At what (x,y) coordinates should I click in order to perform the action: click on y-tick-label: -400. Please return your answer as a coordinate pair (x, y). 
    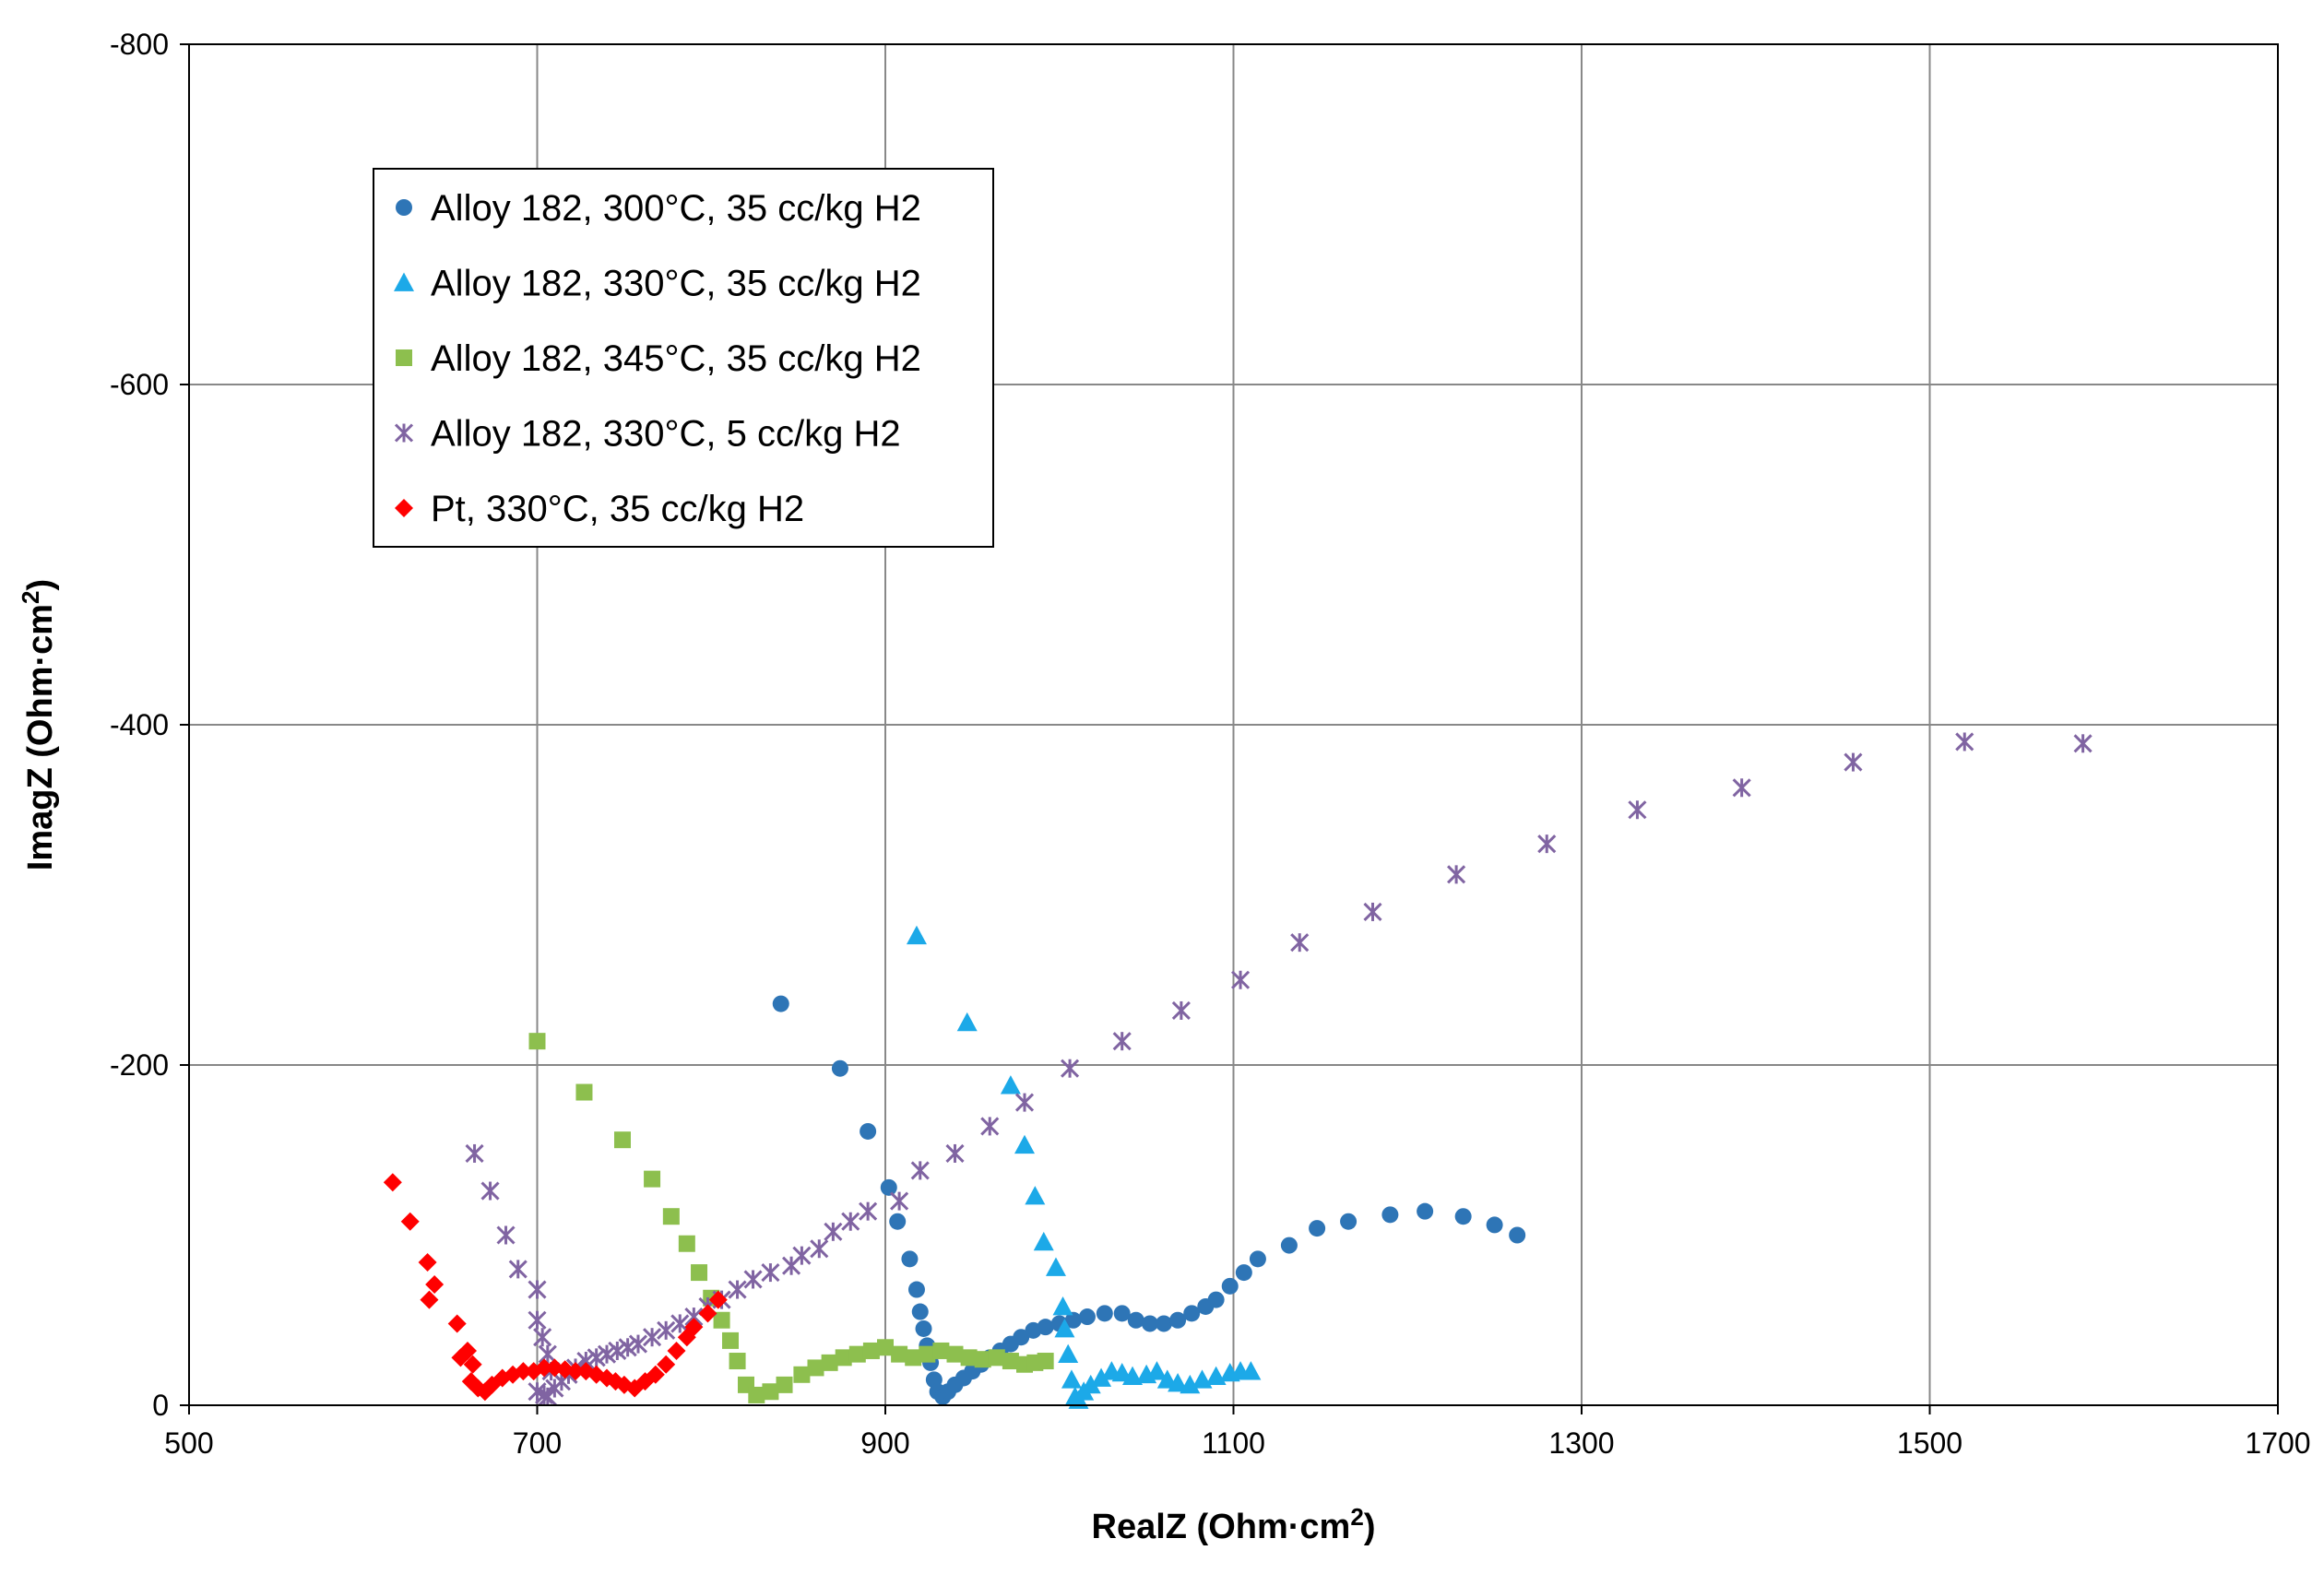
    Looking at the image, I should click on (139, 724).